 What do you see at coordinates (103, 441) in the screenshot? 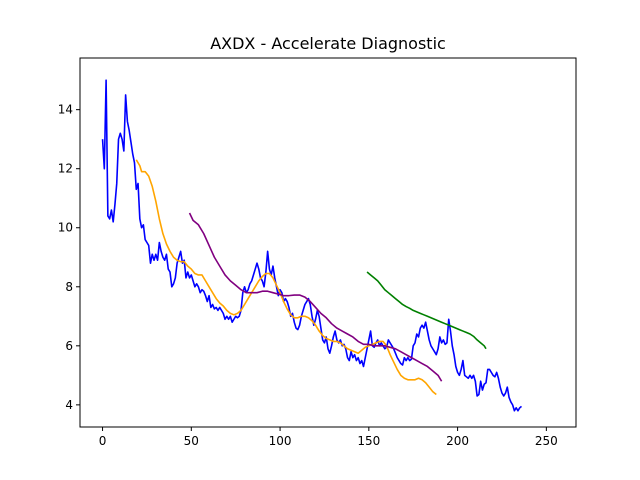
I see `x-tick-label: 0` at bounding box center [103, 441].